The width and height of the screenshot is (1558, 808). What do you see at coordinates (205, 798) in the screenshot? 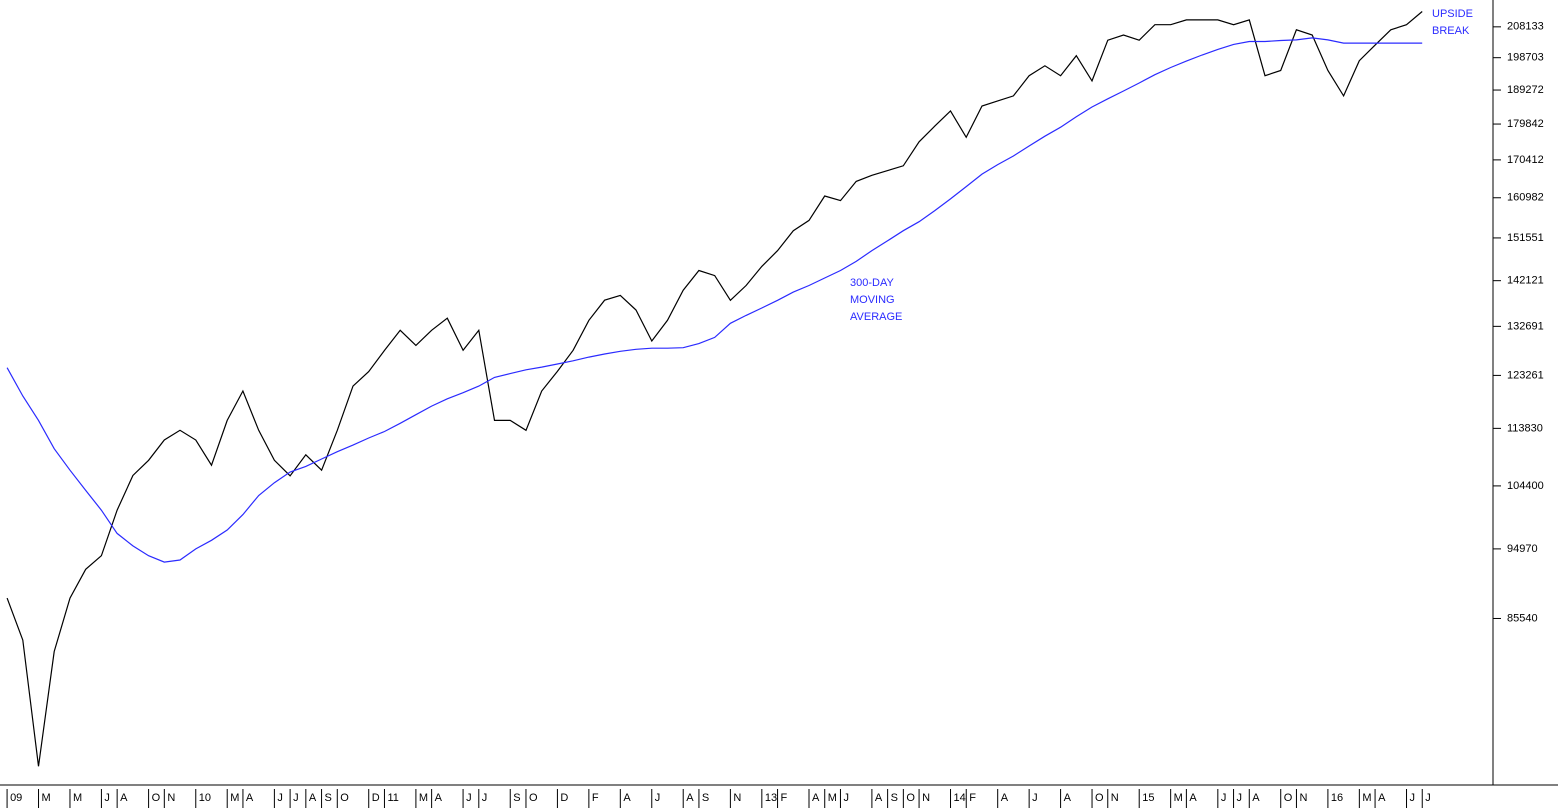
I see `x-tick-label: 10` at bounding box center [205, 798].